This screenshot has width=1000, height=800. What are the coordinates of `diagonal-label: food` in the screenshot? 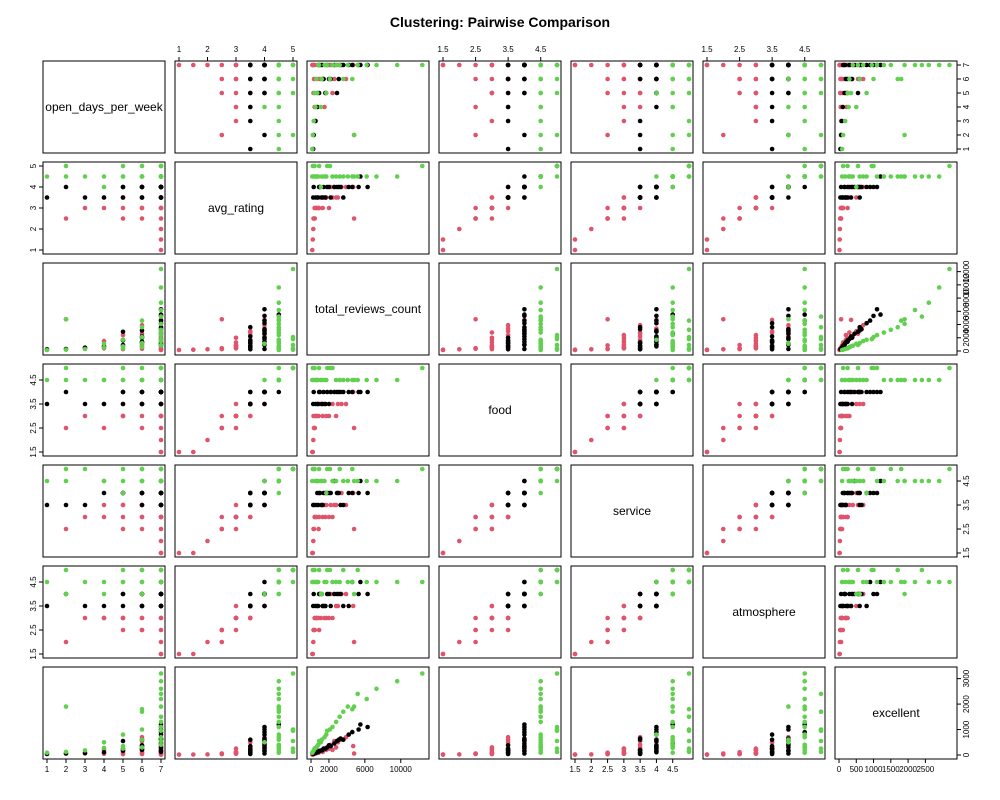 It's located at (499, 410).